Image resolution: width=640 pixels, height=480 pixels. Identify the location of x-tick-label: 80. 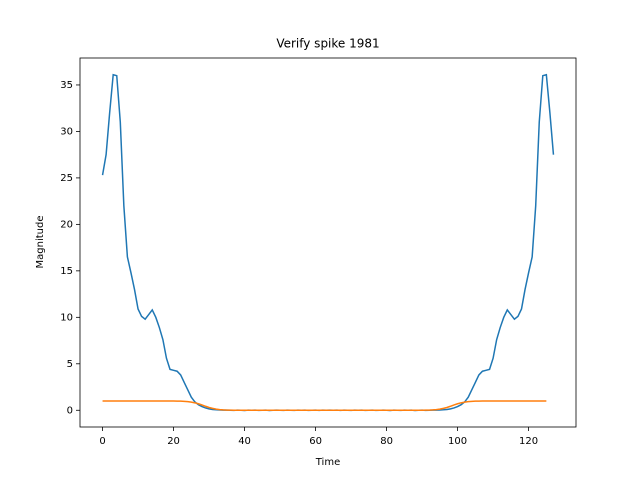
(386, 441).